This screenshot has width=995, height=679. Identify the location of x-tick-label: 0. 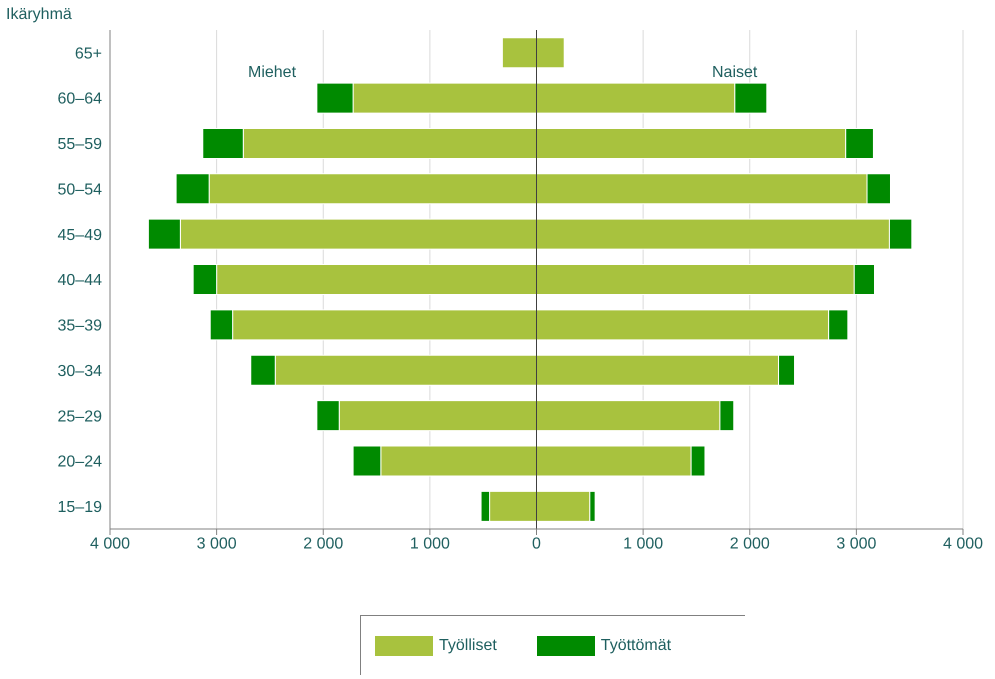
(537, 543).